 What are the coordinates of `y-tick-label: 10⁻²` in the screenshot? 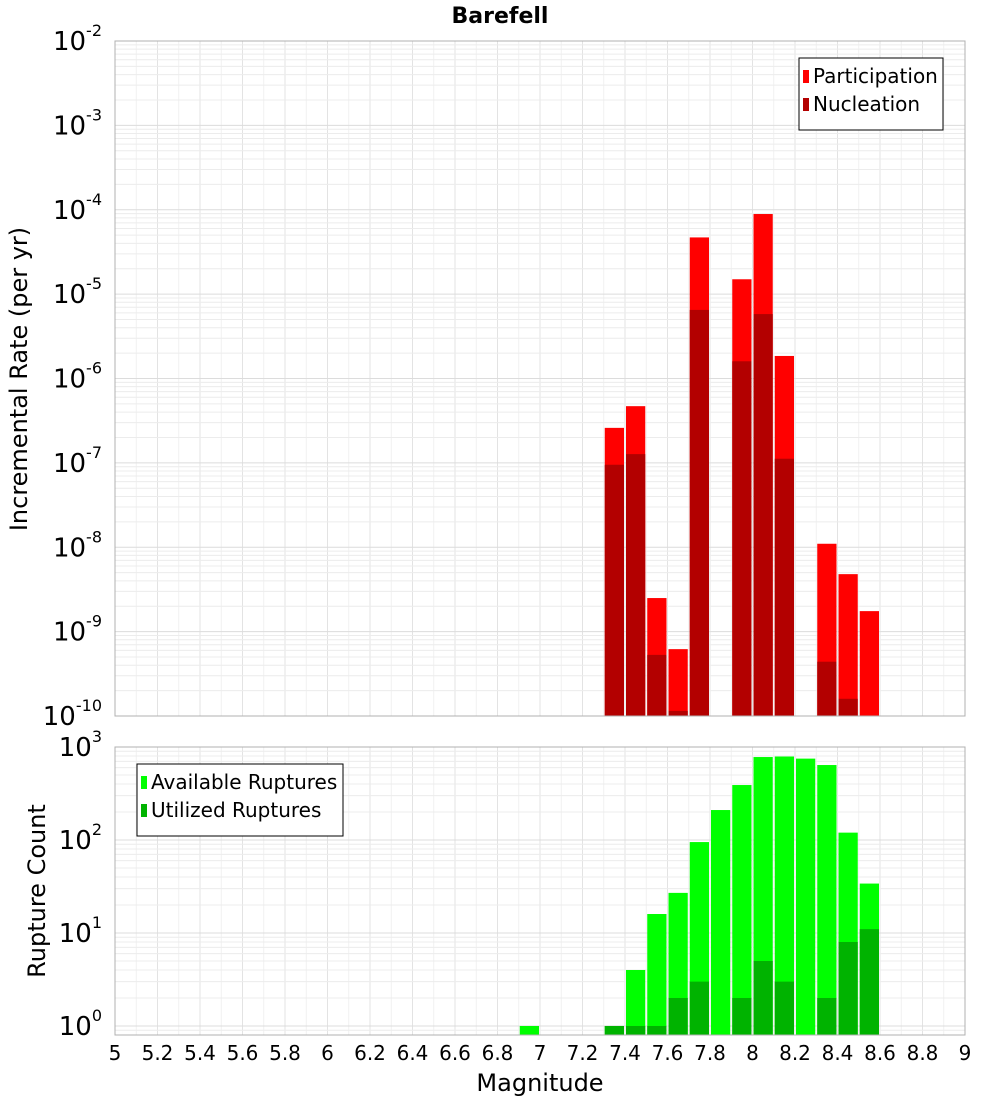 It's located at (77, 39).